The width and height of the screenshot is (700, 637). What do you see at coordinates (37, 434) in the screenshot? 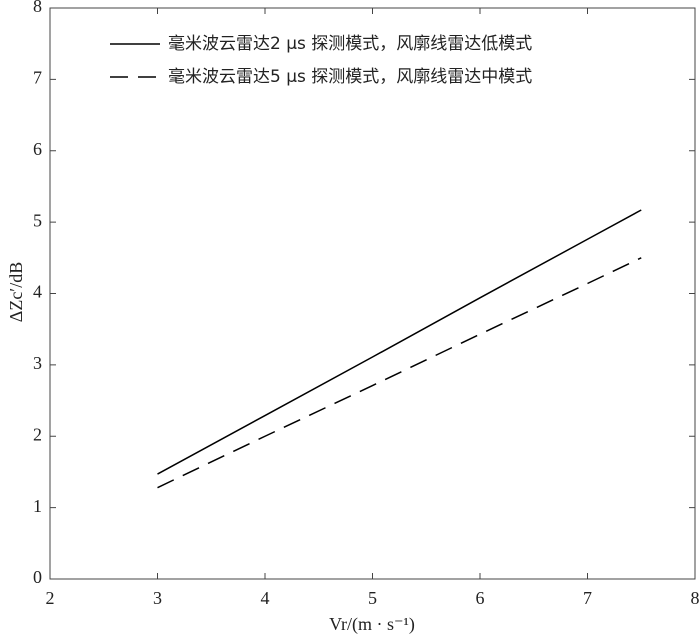
I see `y-tick-label: 2` at bounding box center [37, 434].